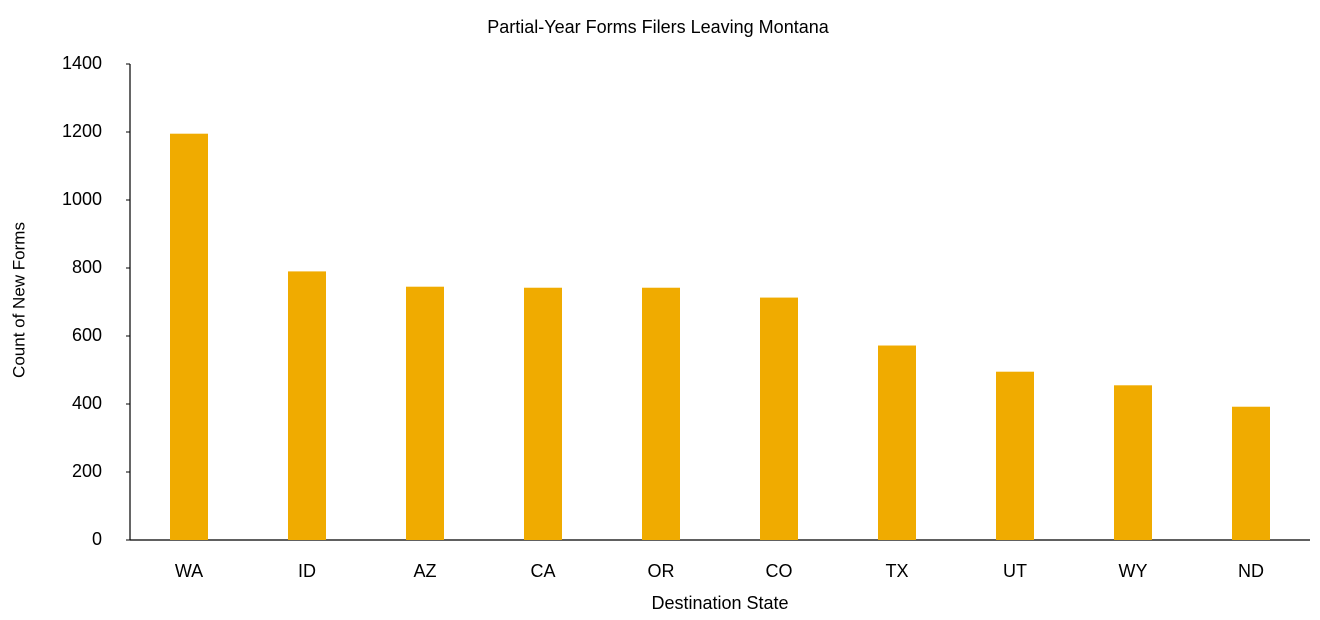 The image size is (1320, 620). Describe the element at coordinates (307, 571) in the screenshot. I see `x-tick-label: ID` at that location.